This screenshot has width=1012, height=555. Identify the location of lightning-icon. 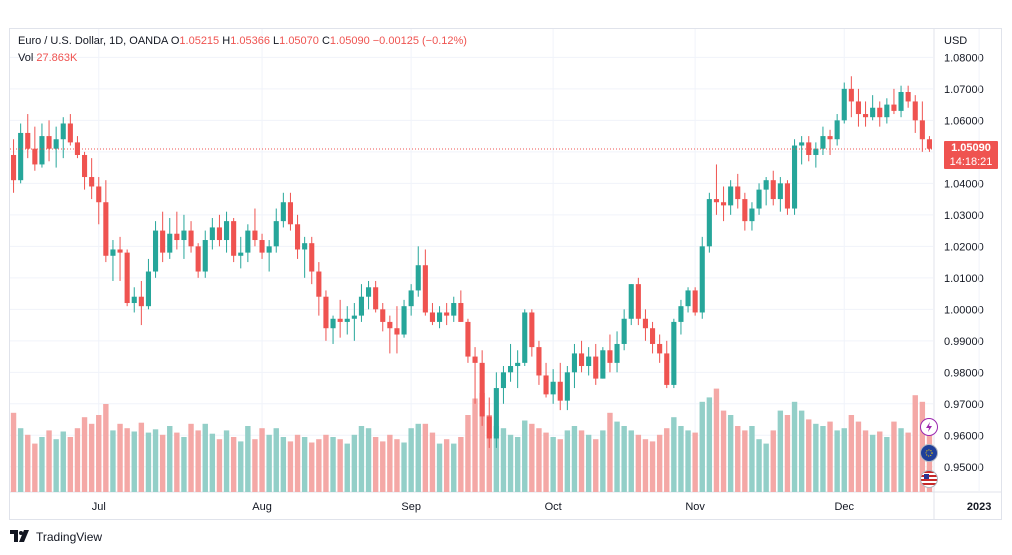
(929, 427).